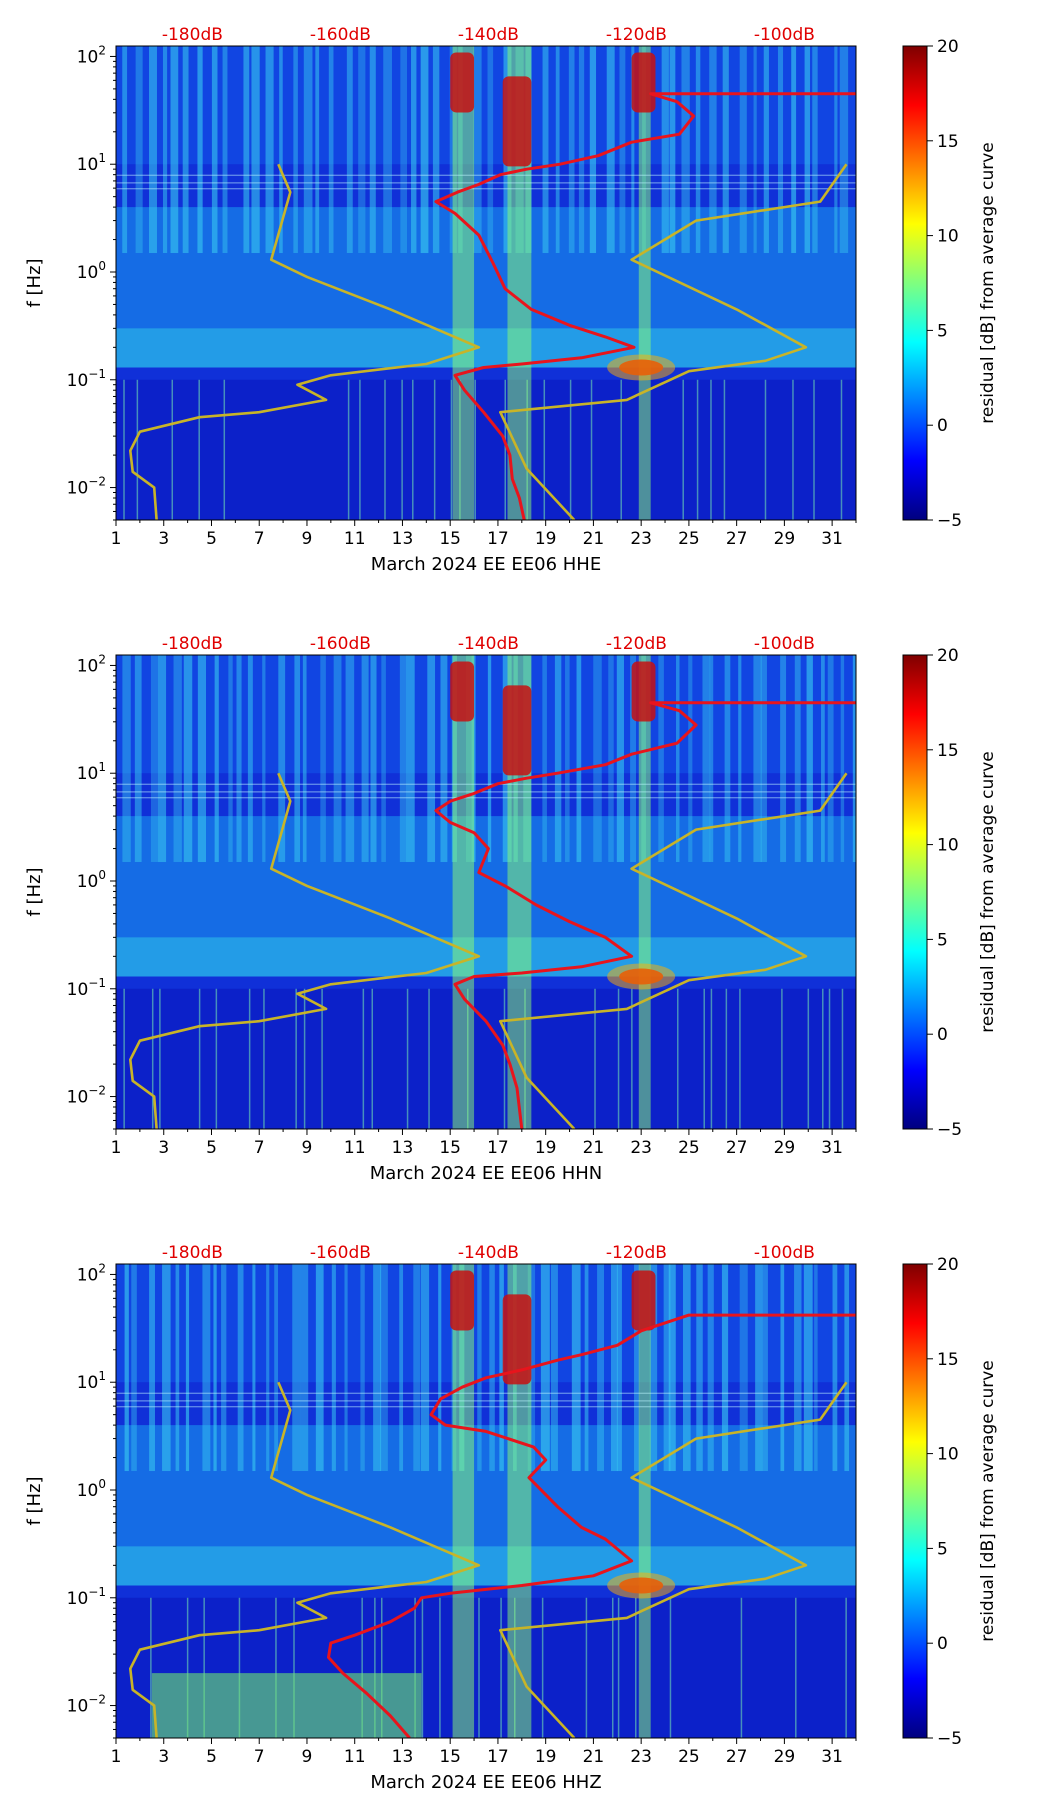  I want to click on x-axis-label: March 2024 EE EE06 HHZ, so click(485, 1782).